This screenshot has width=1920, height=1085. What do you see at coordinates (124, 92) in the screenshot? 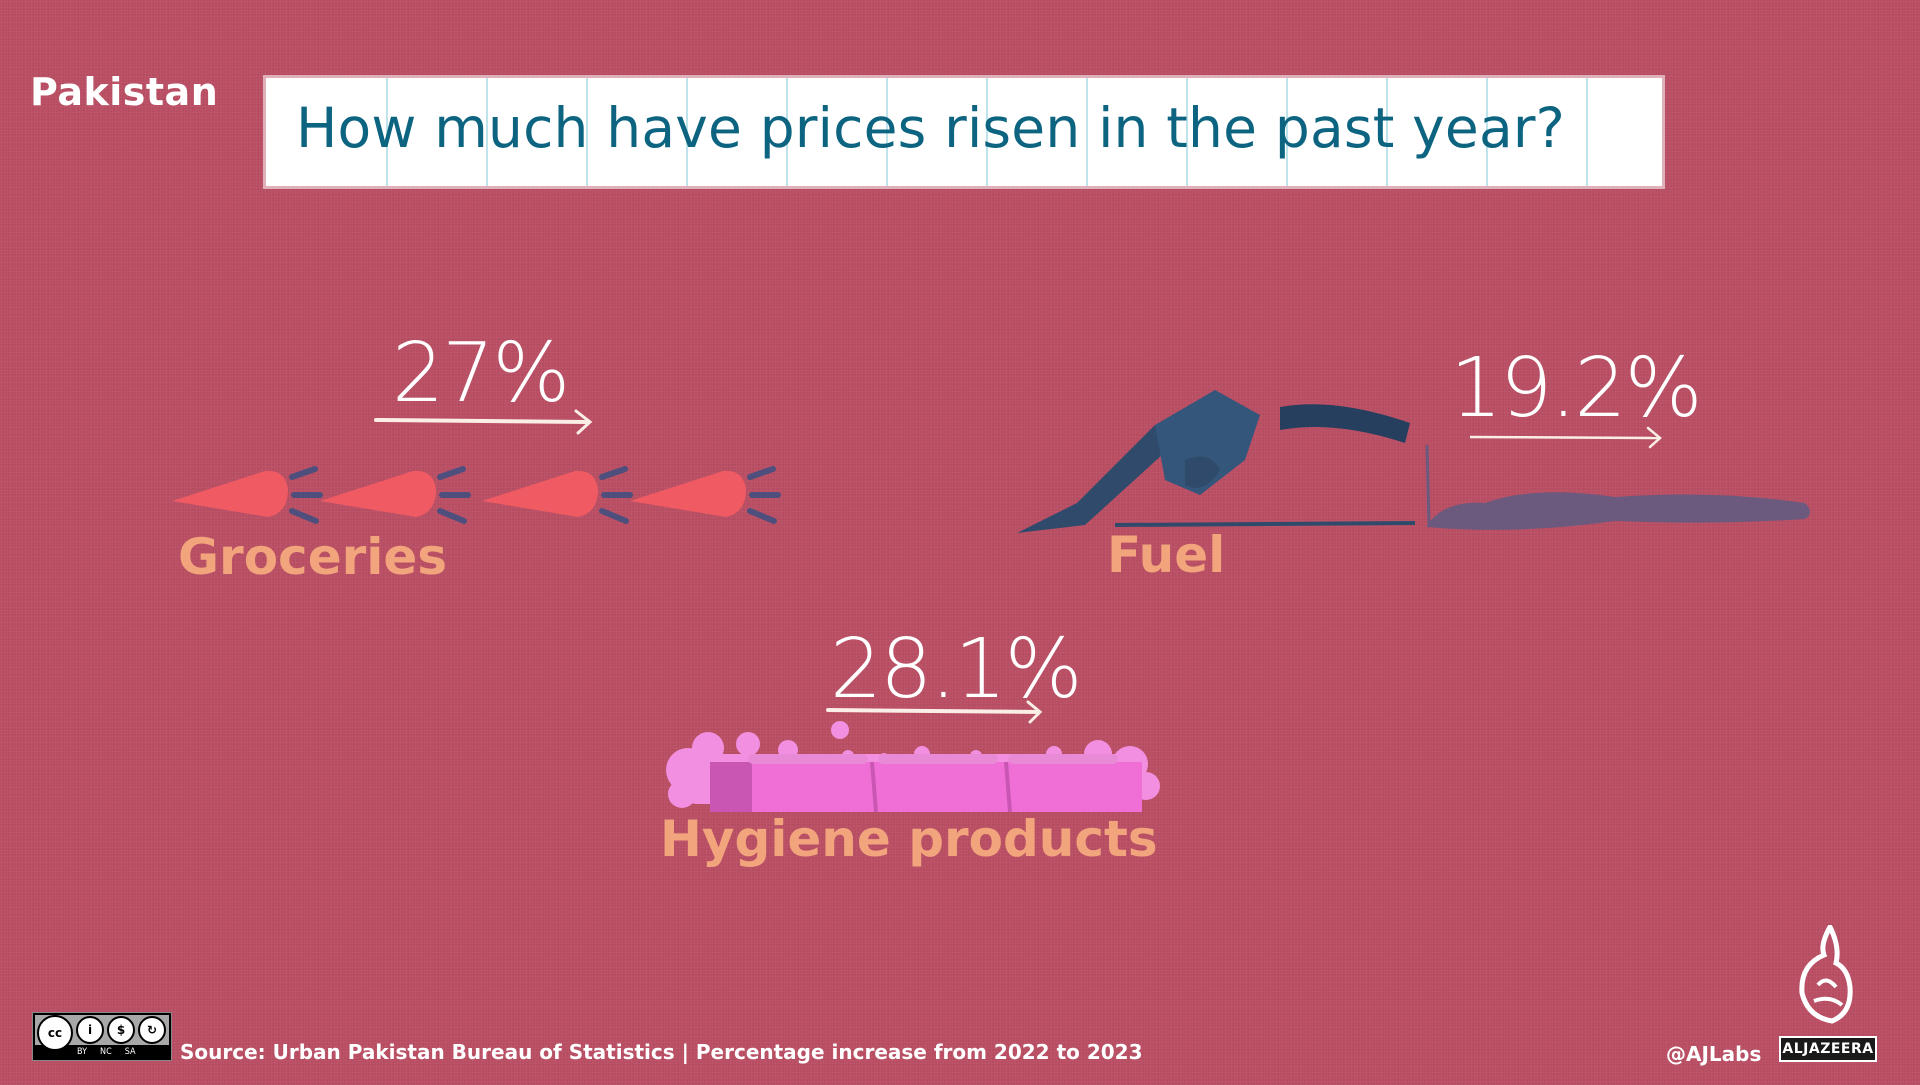
I see `country-label: Pakistan` at bounding box center [124, 92].